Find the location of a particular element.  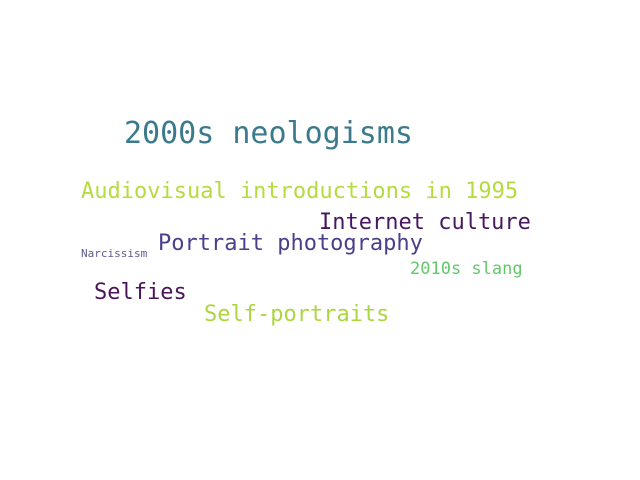

word-2000s-neologisms: 2000s neologisms is located at coordinates (268, 133).